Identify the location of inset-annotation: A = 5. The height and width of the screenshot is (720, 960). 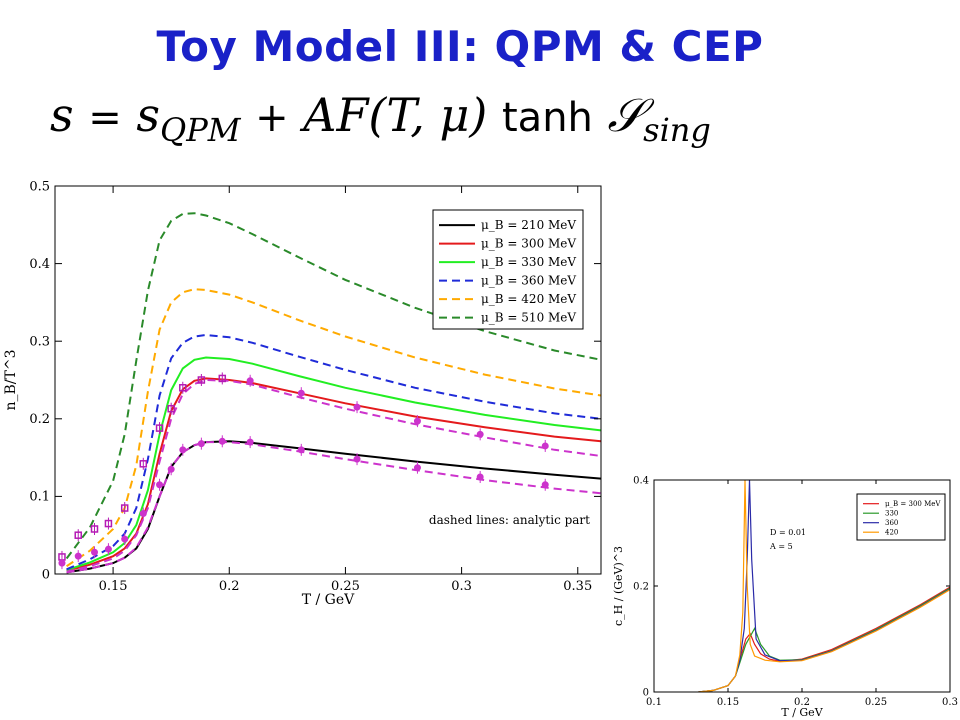
(781, 546).